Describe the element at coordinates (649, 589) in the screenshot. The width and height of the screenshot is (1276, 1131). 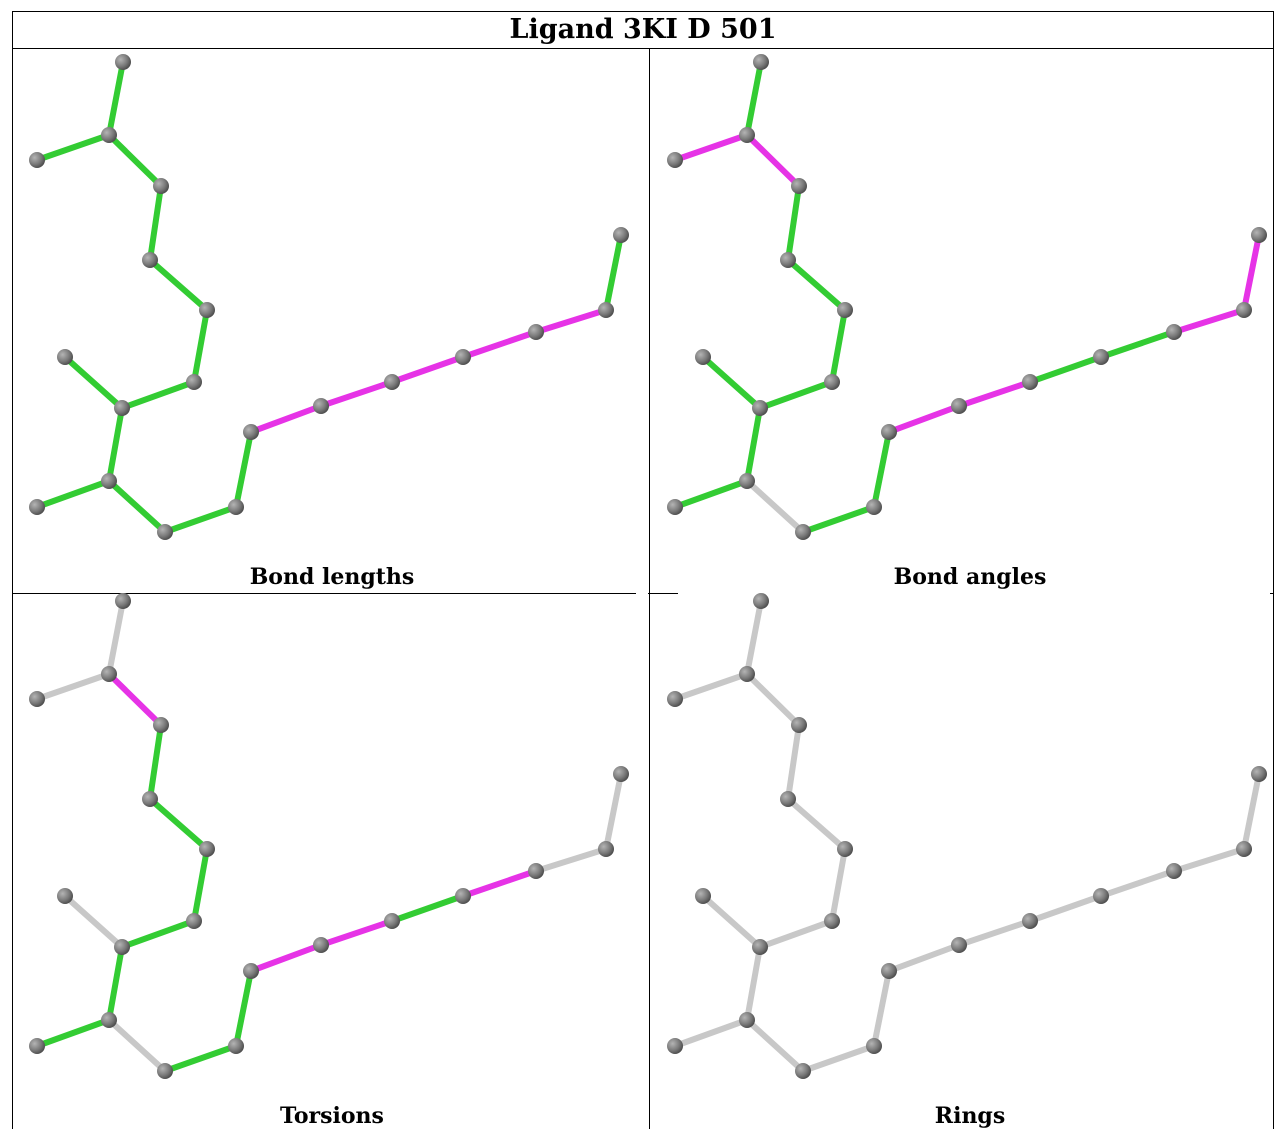
I see `column-divider` at that location.